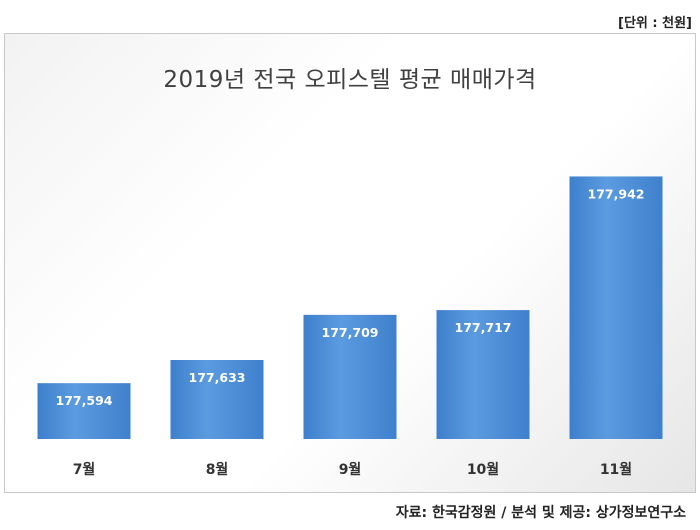 The image size is (700, 530). Describe the element at coordinates (217, 377) in the screenshot. I see `data-label: 177,633` at that location.